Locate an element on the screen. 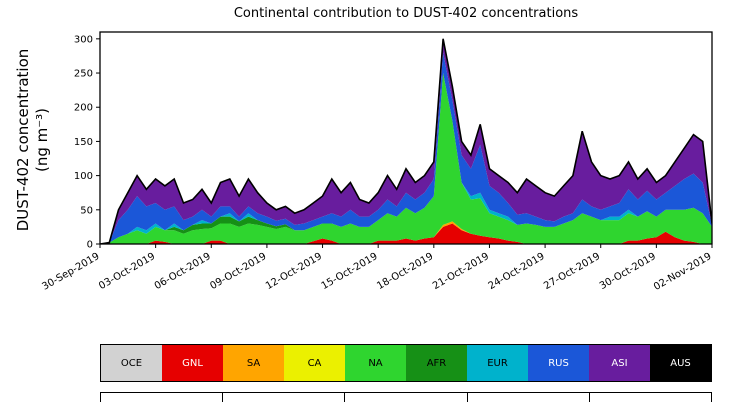 This screenshot has height=402, width=730. y-tick-label: 150 is located at coordinates (83, 142).